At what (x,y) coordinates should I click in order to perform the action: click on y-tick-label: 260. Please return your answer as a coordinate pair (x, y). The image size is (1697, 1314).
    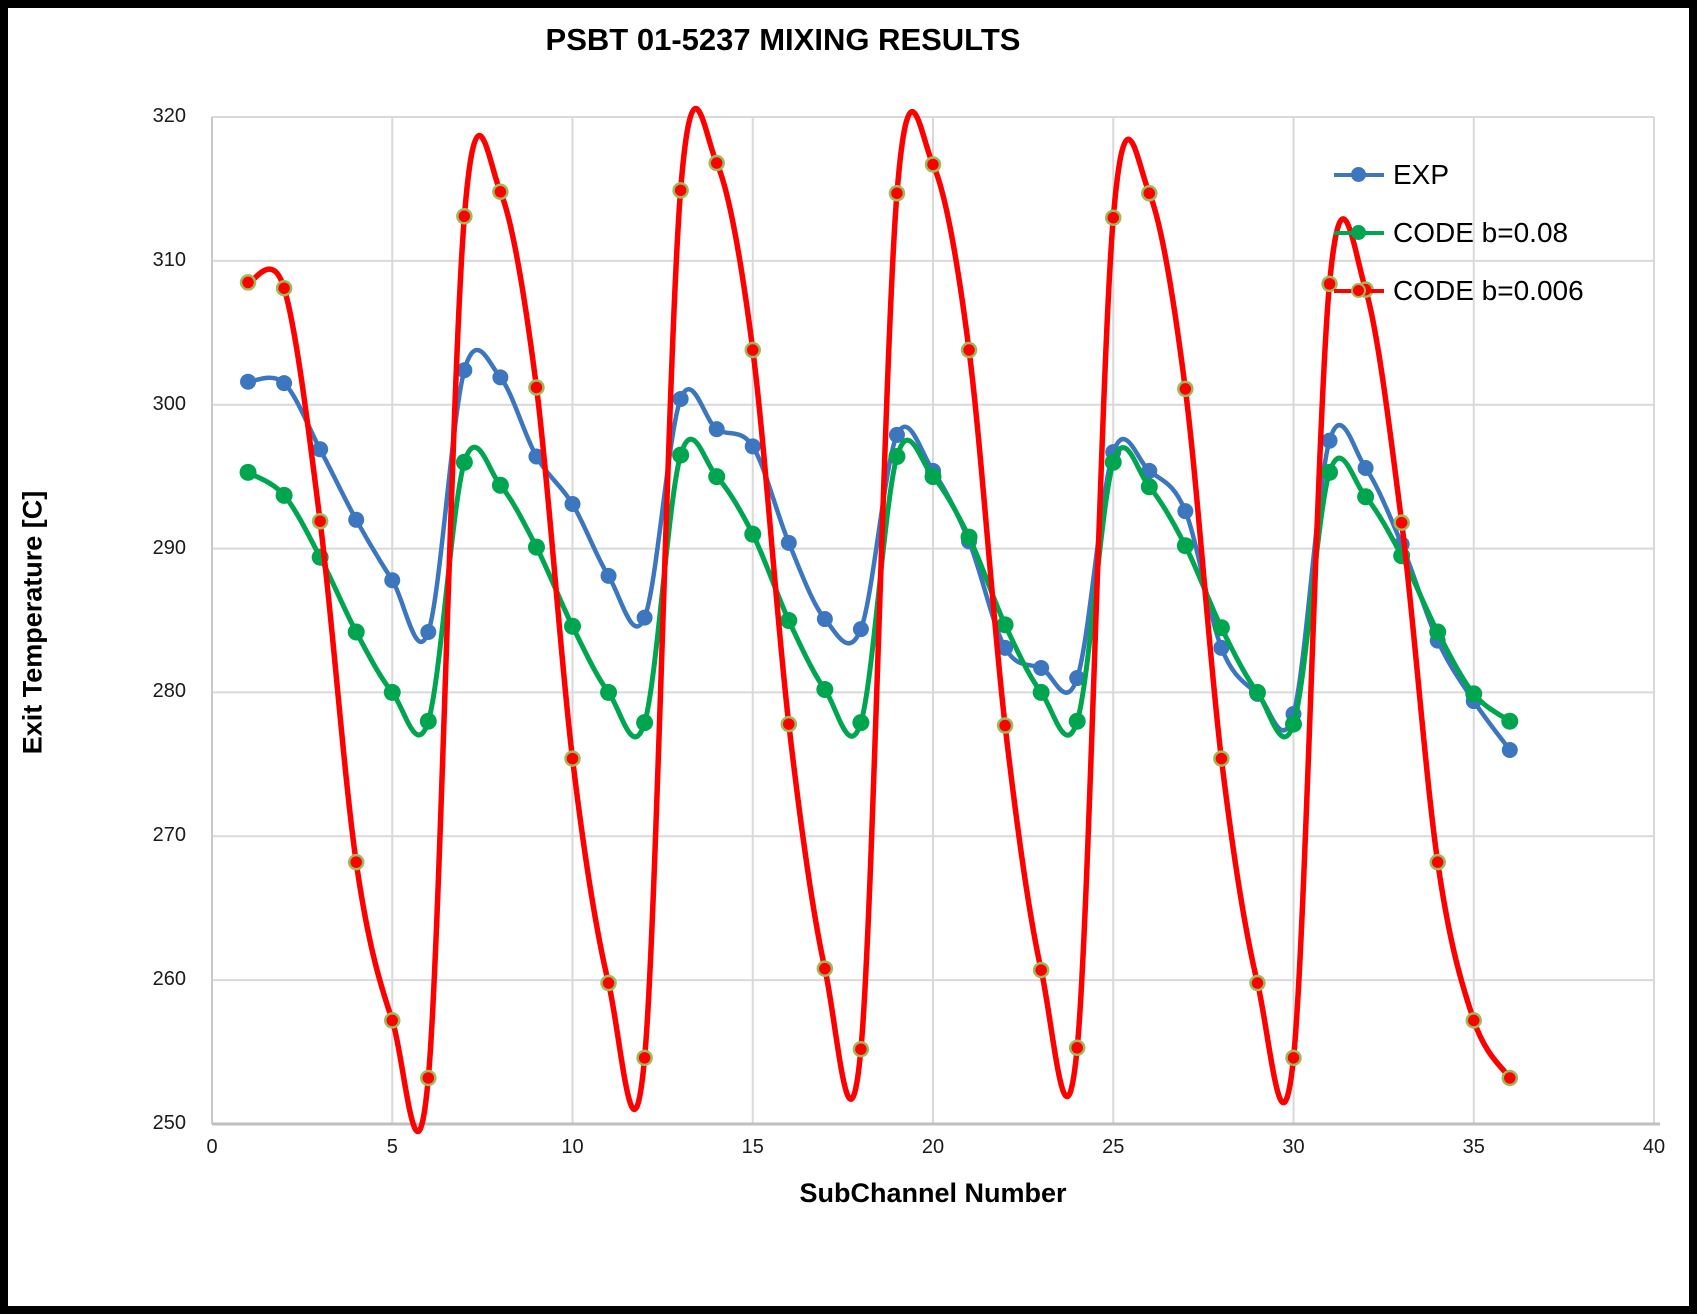
    Looking at the image, I should click on (169, 979).